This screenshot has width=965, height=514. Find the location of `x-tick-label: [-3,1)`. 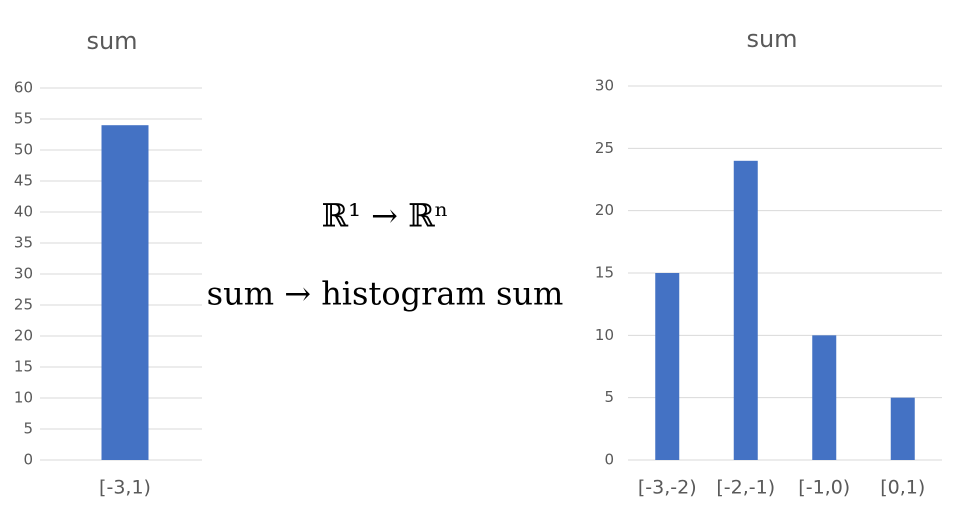

x-tick-label: [-3,1) is located at coordinates (125, 488).